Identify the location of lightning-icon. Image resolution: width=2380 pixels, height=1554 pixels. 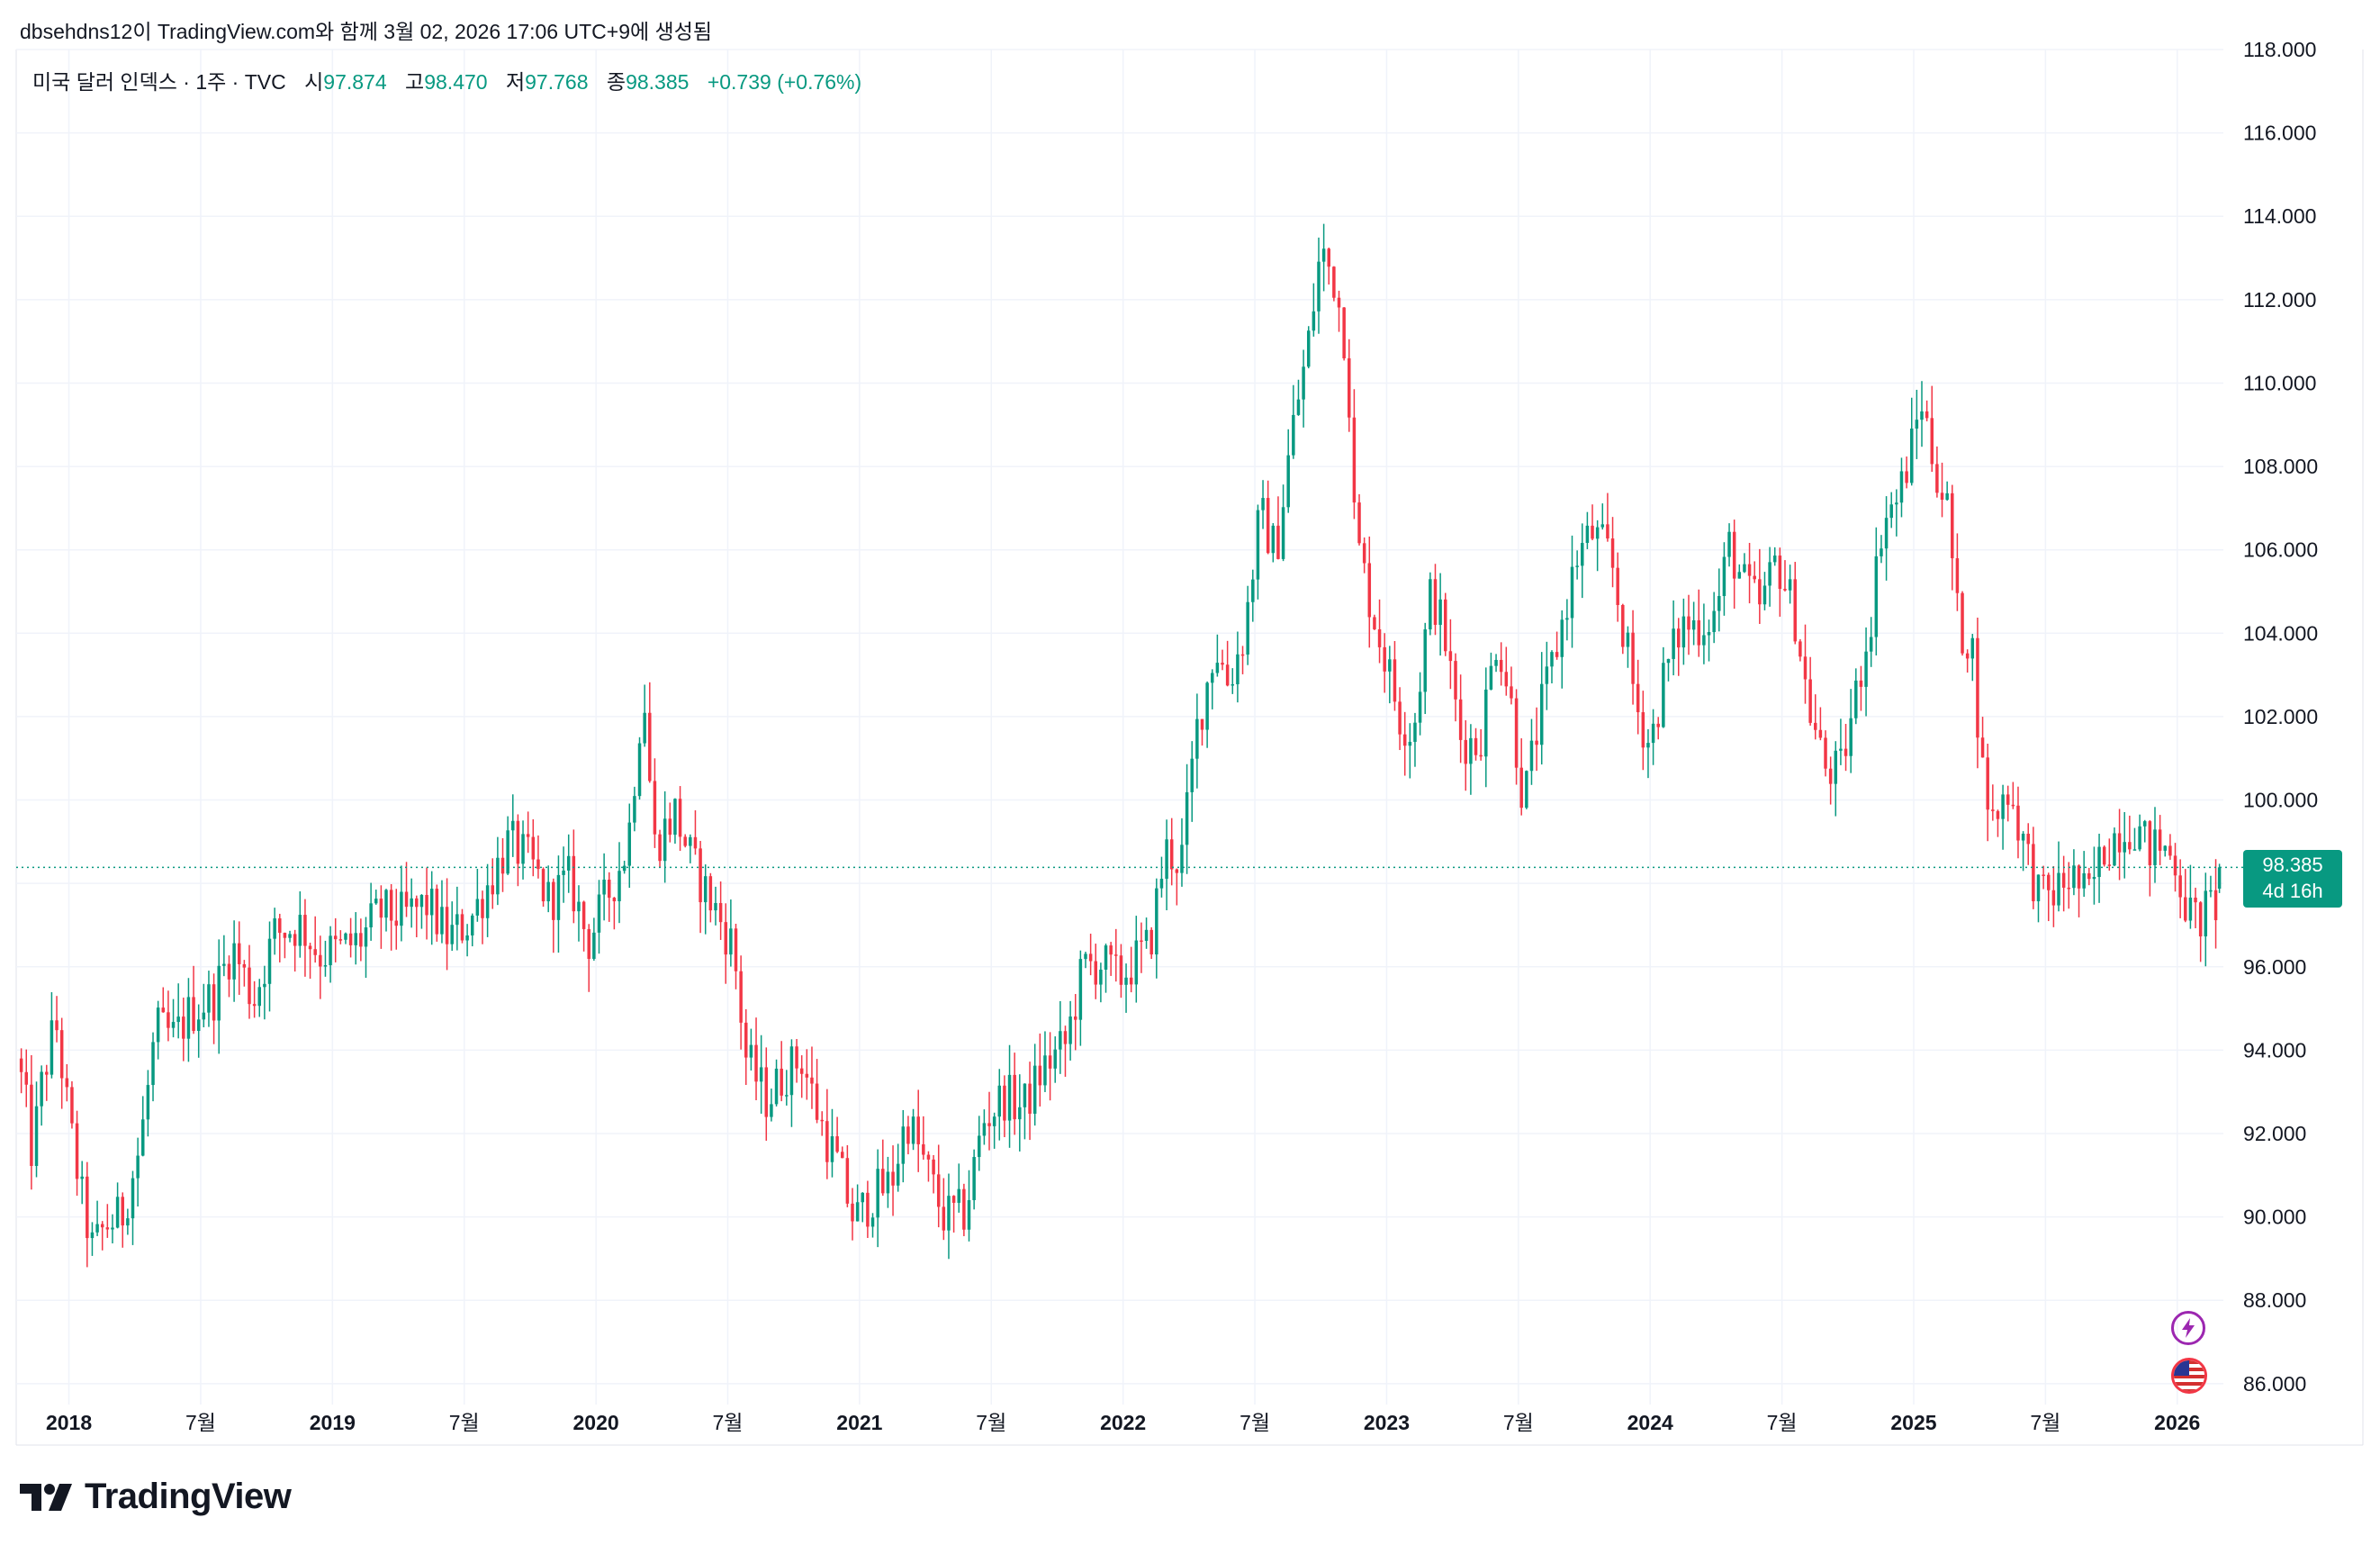
(2188, 1328).